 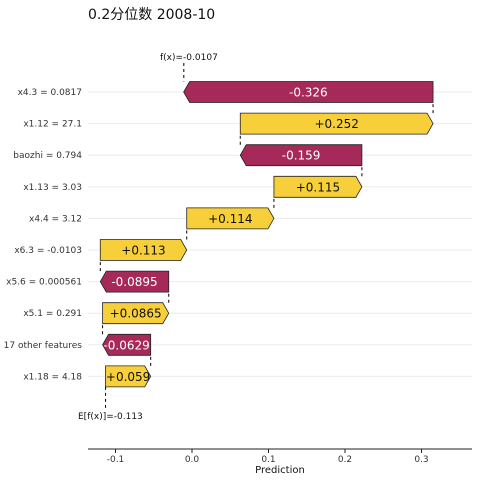 I want to click on x-axis-ticks: -0.1 0.0 0.1 0.2 0.3, so click(x=268, y=457).